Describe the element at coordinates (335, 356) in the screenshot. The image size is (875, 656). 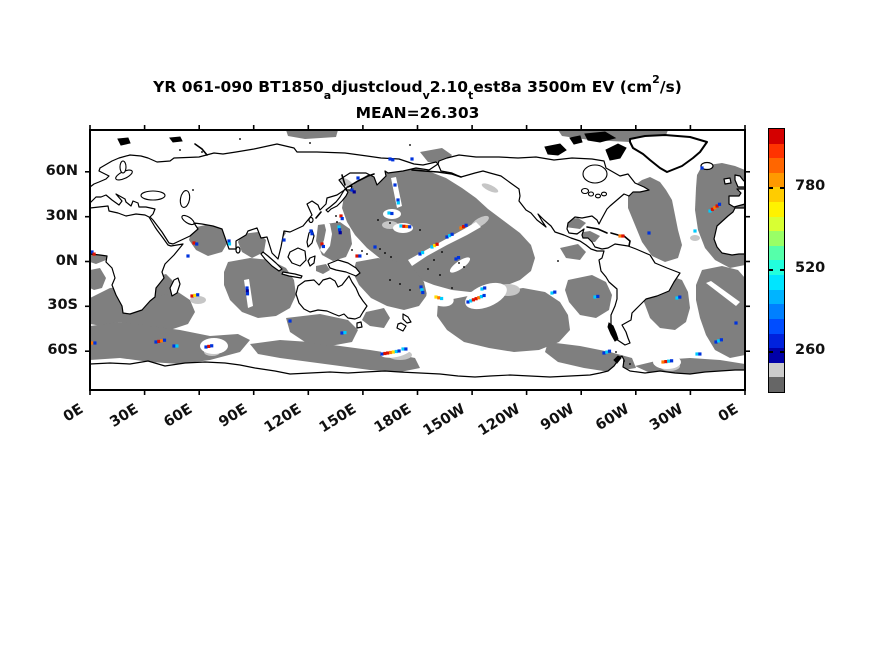
I see `gray-southern-ocean-indian-pacific` at that location.